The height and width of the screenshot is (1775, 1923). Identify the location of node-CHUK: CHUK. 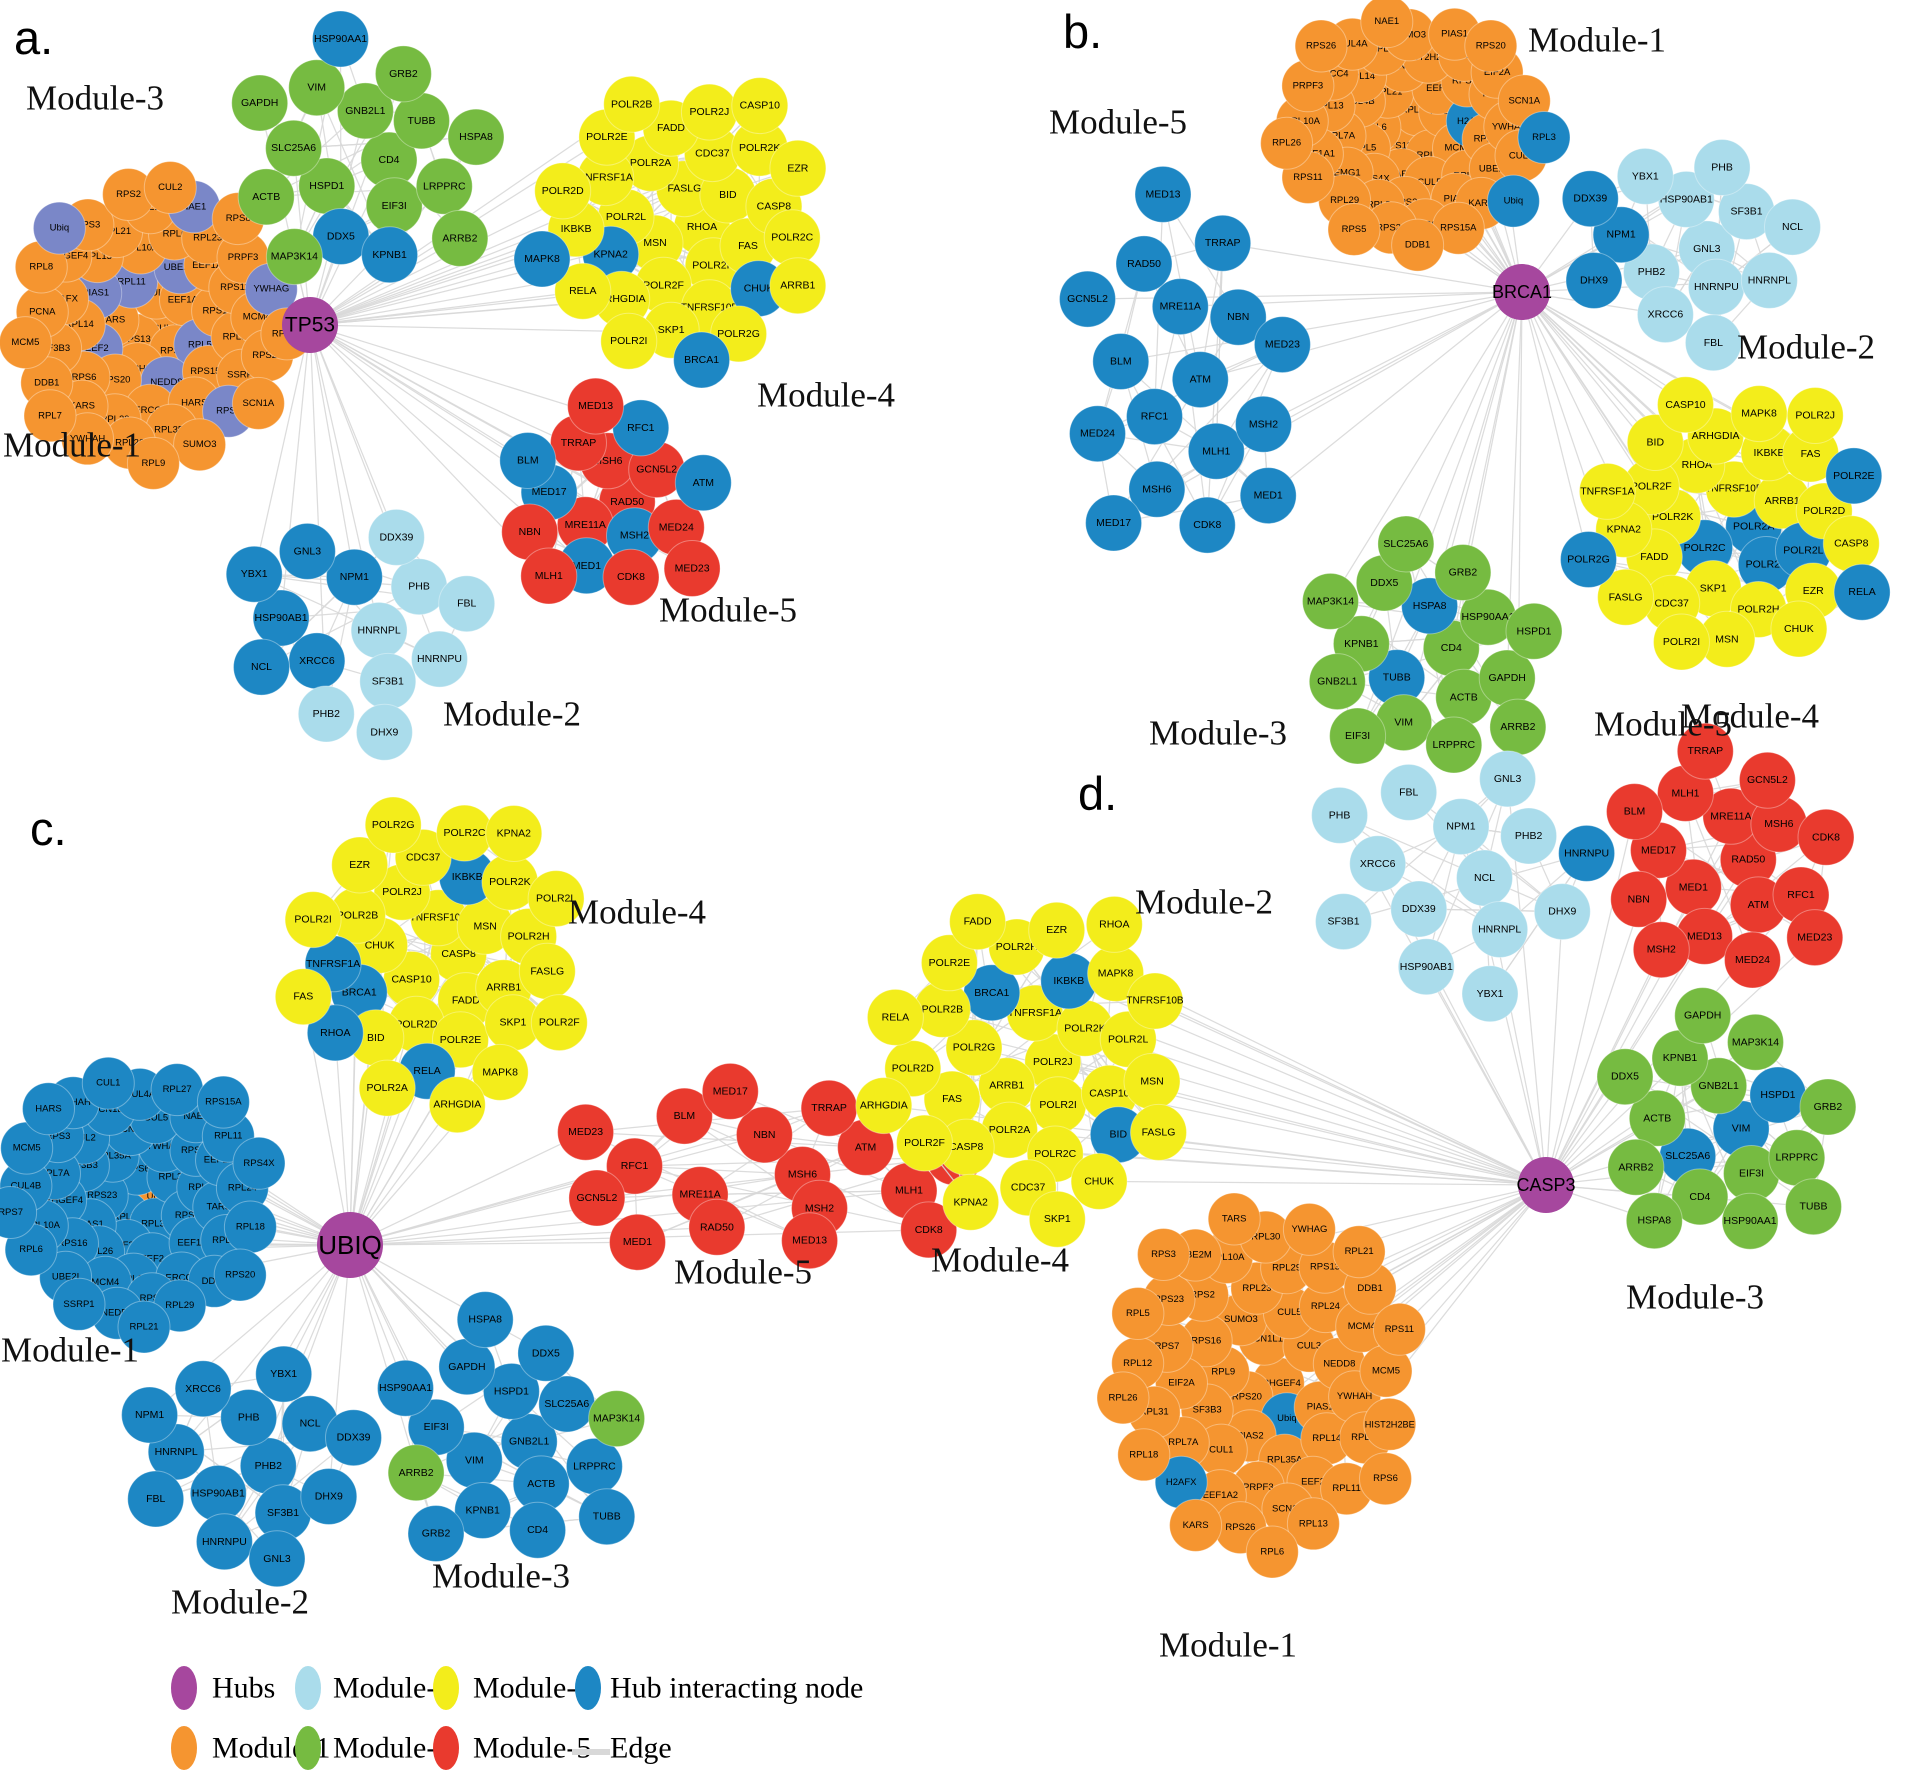
(1799, 629).